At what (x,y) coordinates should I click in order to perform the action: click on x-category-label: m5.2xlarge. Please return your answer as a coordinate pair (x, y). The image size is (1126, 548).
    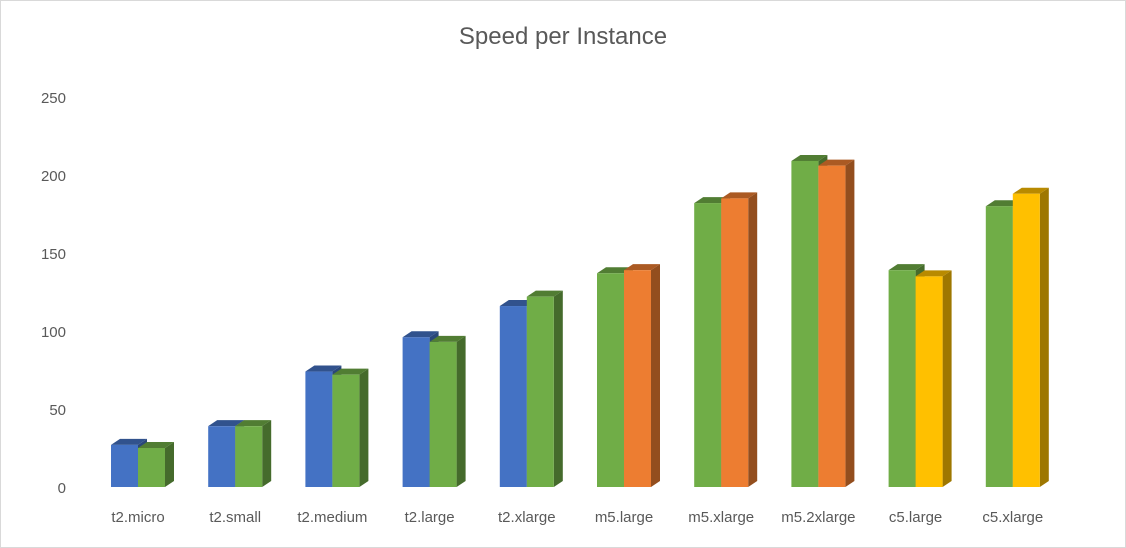
    Looking at the image, I should click on (818, 517).